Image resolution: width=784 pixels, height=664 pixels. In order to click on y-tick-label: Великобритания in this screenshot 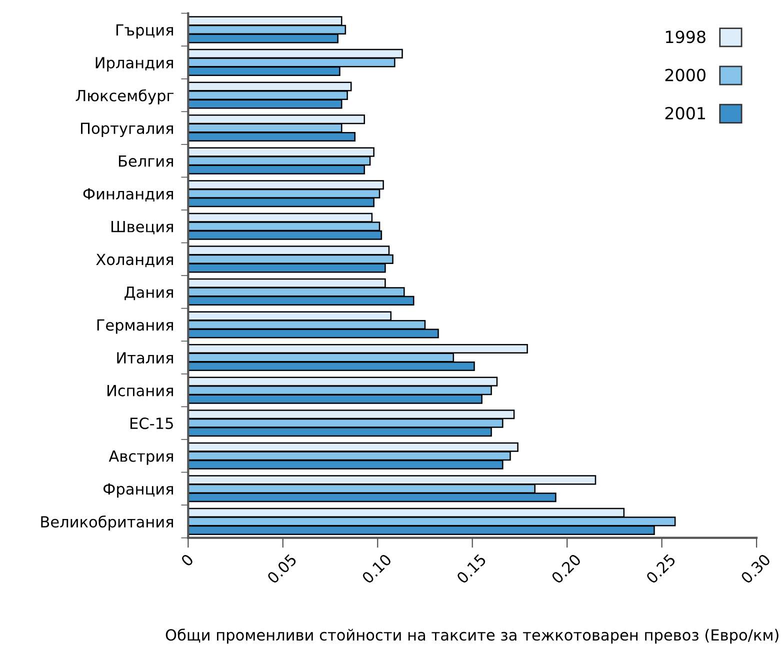, I will do `click(107, 523)`.